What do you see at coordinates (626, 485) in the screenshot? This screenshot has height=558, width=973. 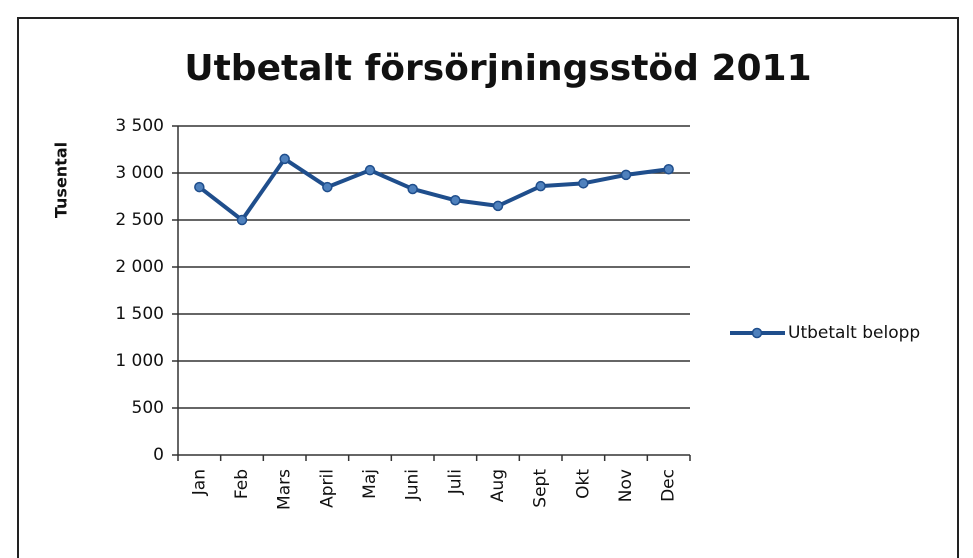 I see `x-tick-label: Nov` at bounding box center [626, 485].